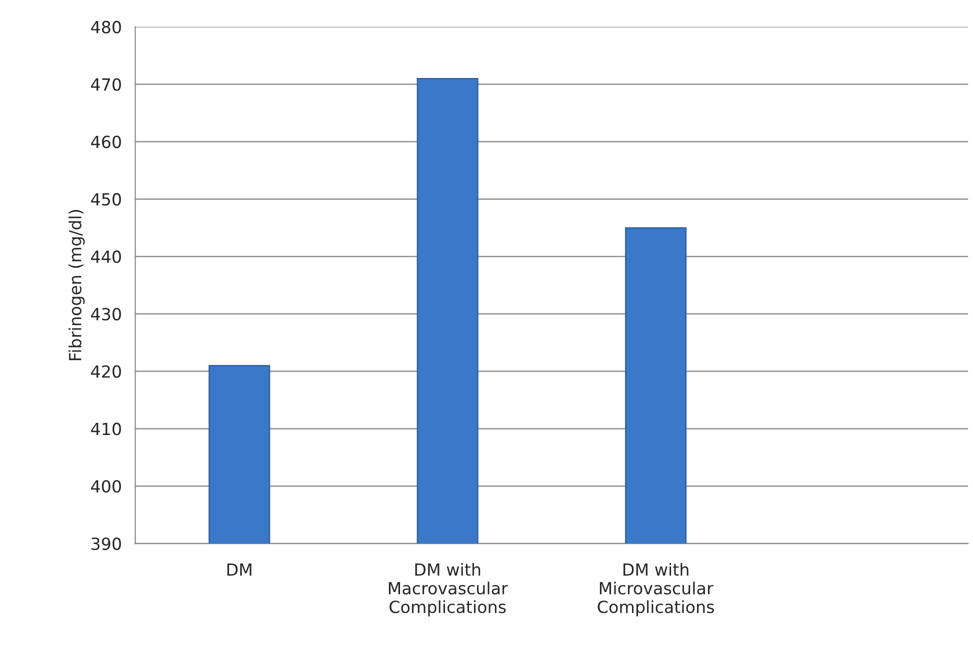 Image resolution: width=973 pixels, height=671 pixels. What do you see at coordinates (76, 285) in the screenshot?
I see `y-axis-title: Fibrinogen (mg/dl)` at bounding box center [76, 285].